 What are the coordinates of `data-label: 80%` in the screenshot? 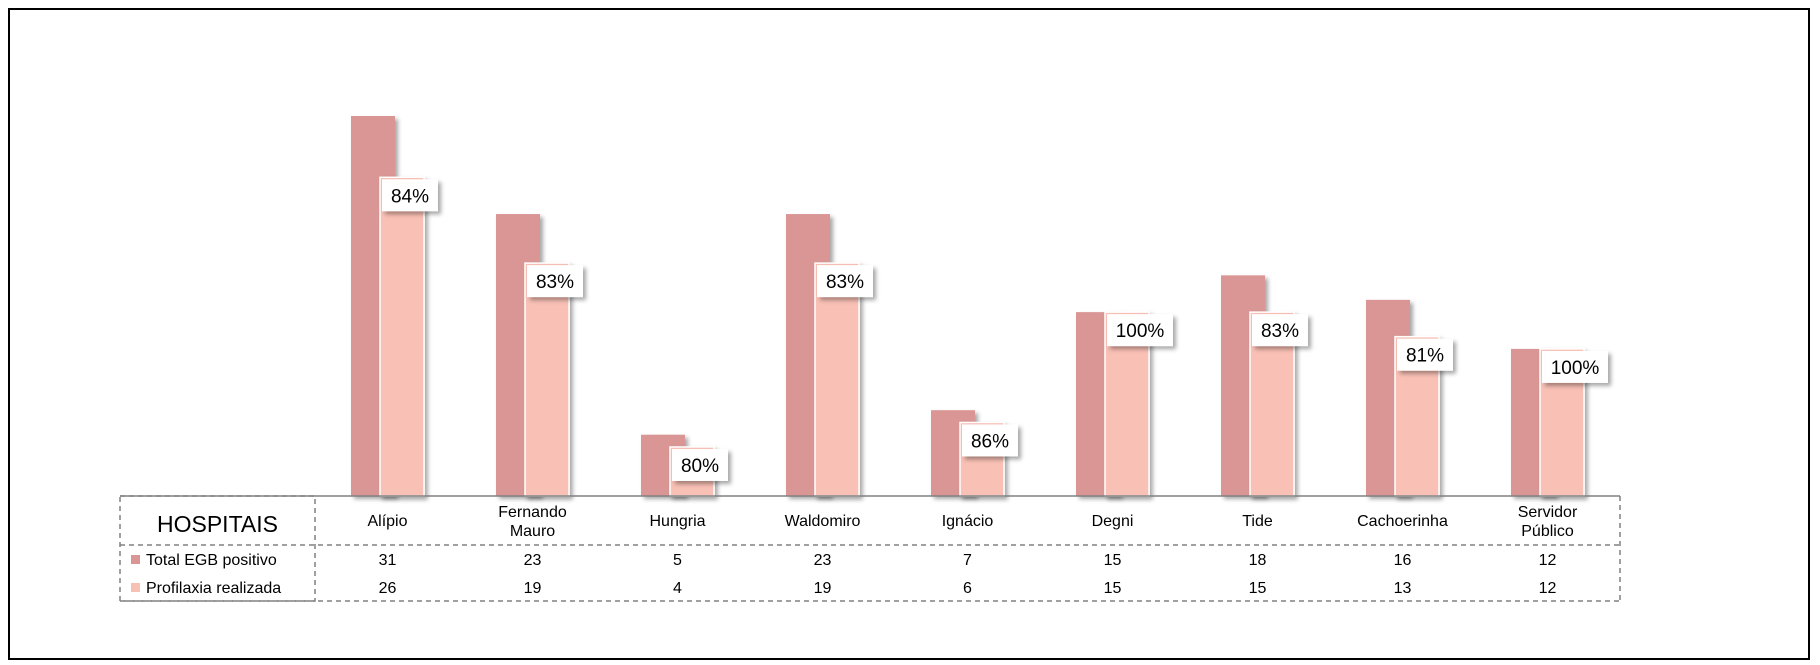 It's located at (700, 466).